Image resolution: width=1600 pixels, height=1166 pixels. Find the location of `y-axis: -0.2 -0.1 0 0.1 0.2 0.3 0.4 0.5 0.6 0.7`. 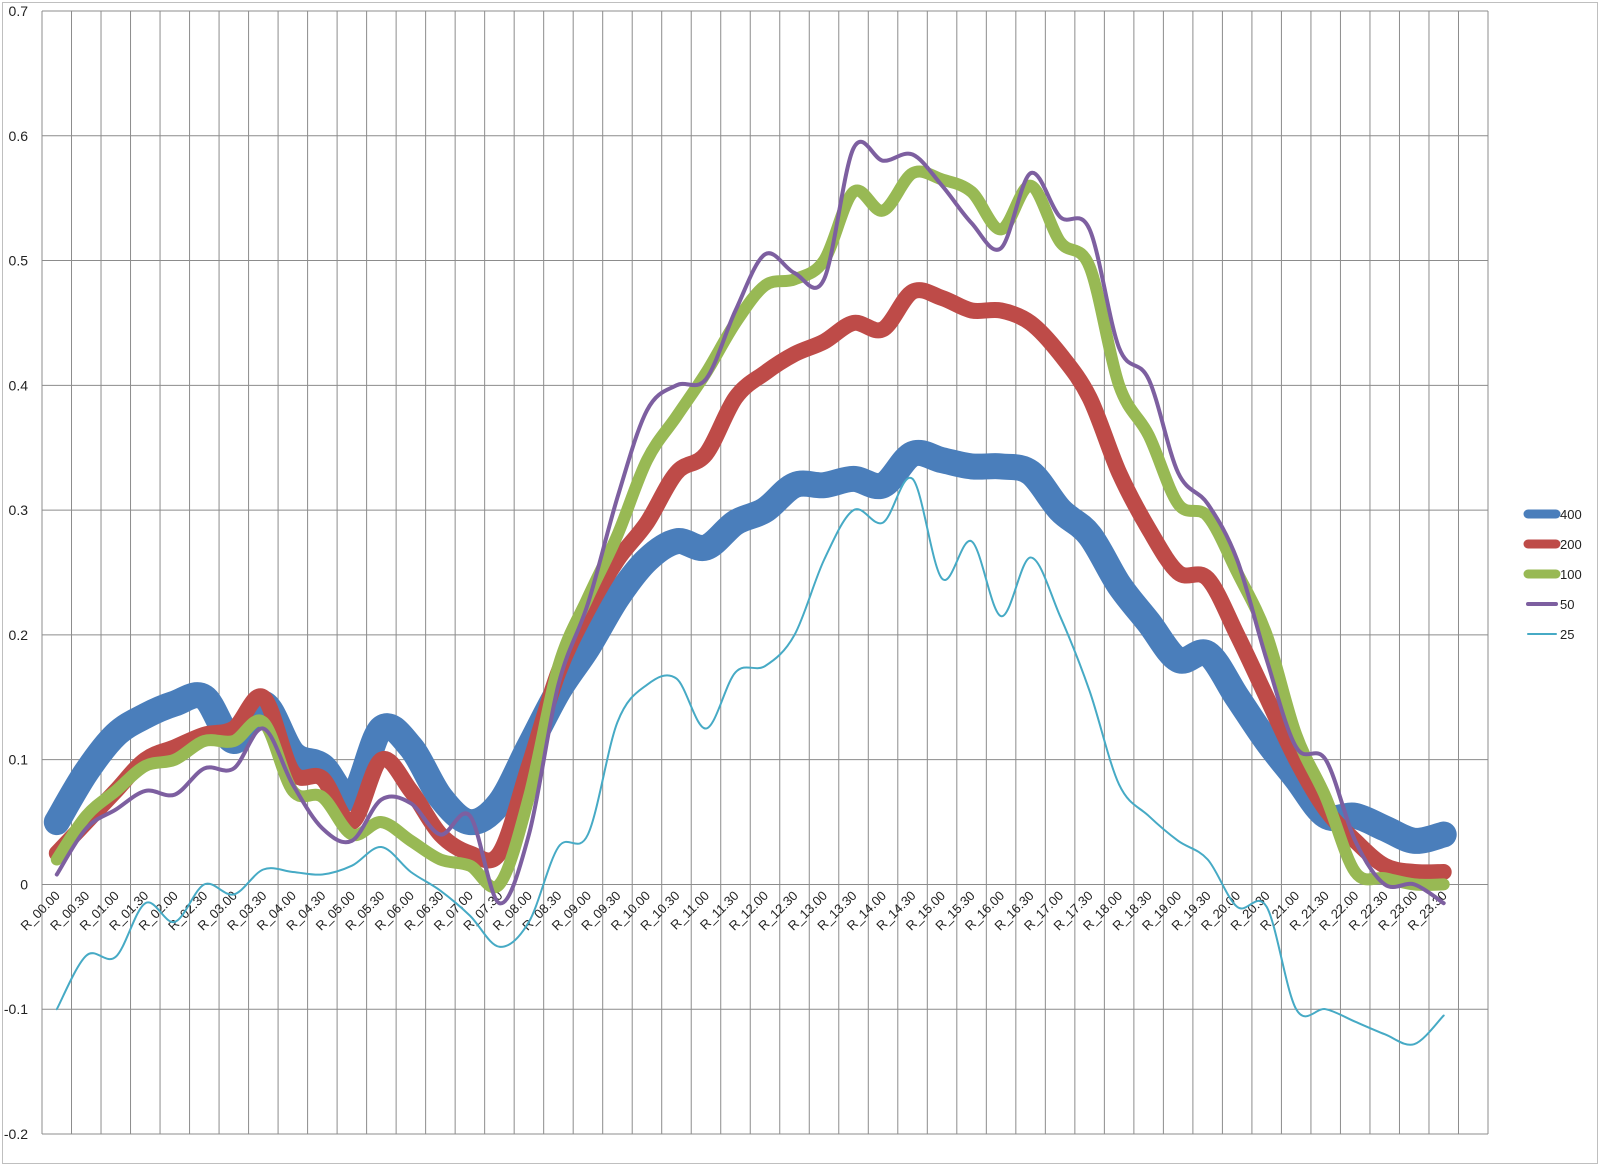

y-axis: -0.2 -0.1 0 0.1 0.2 0.3 0.4 0.5 0.6 0.7 is located at coordinates (16, 572).